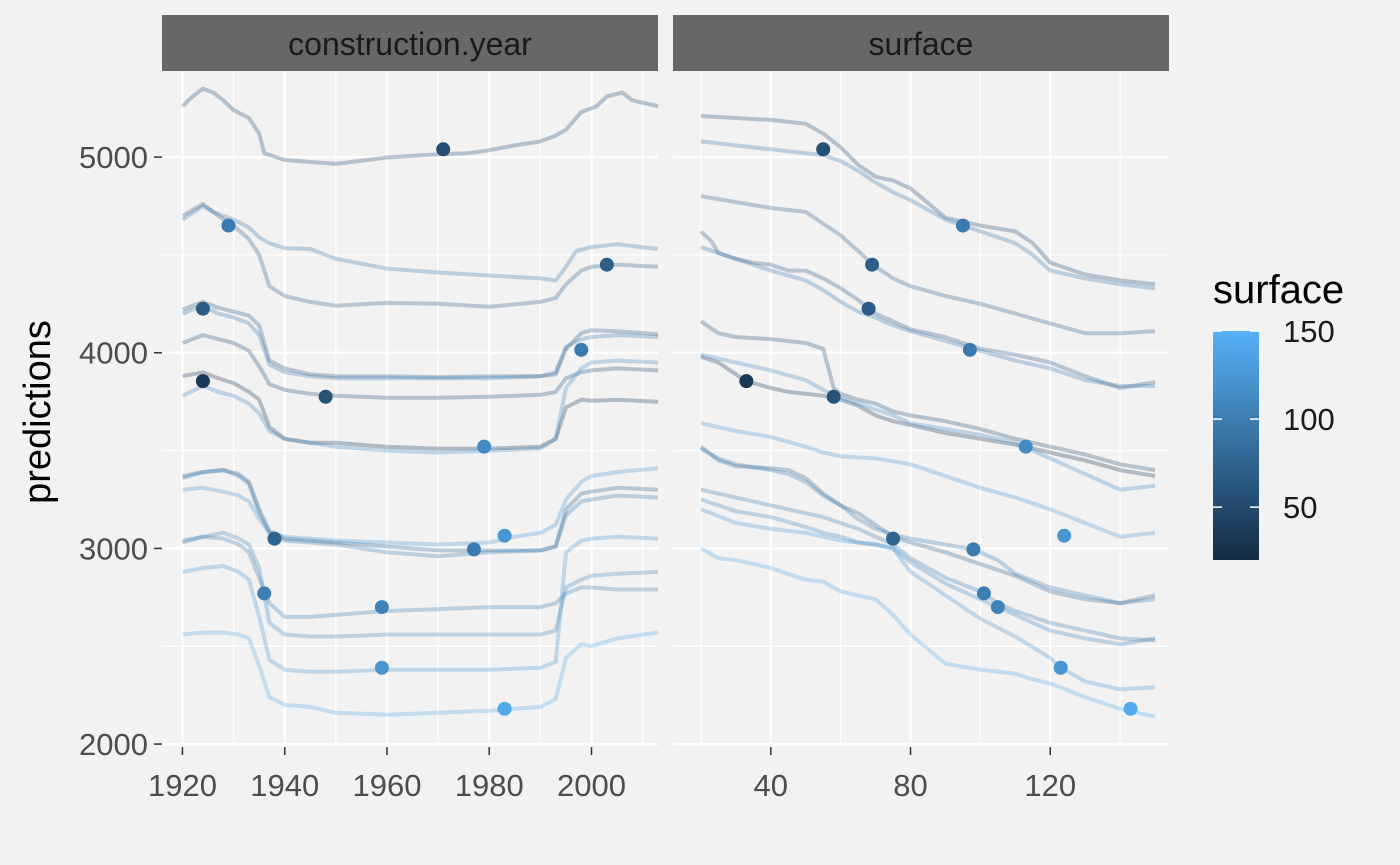 Image resolution: width=1400 pixels, height=865 pixels. What do you see at coordinates (182, 785) in the screenshot?
I see `x-tick-label: 1920` at bounding box center [182, 785].